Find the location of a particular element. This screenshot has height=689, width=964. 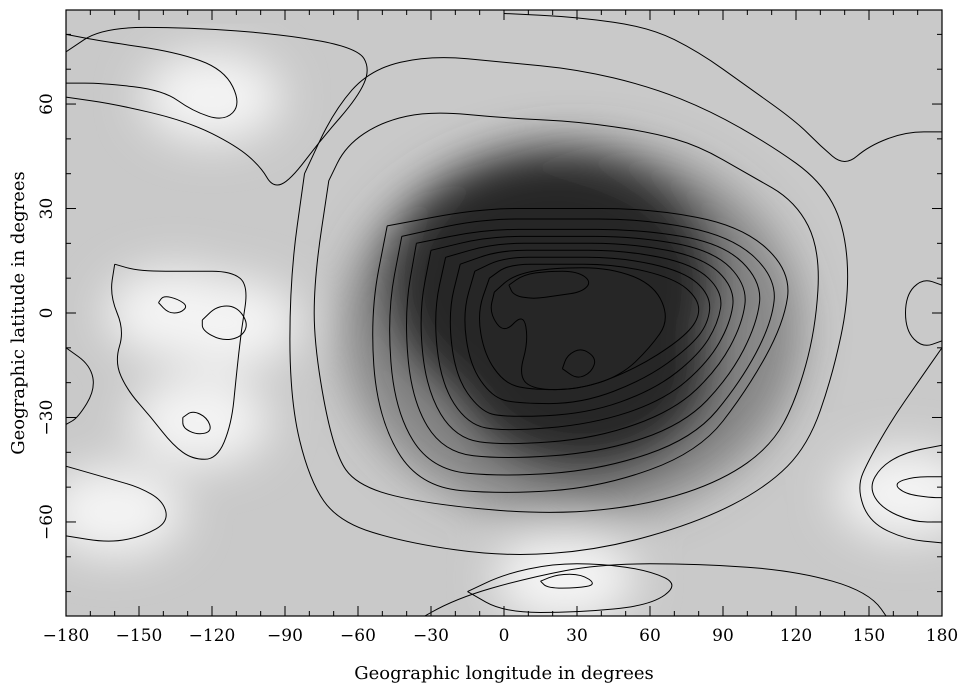

x-tick-label: 30 is located at coordinates (577, 636).